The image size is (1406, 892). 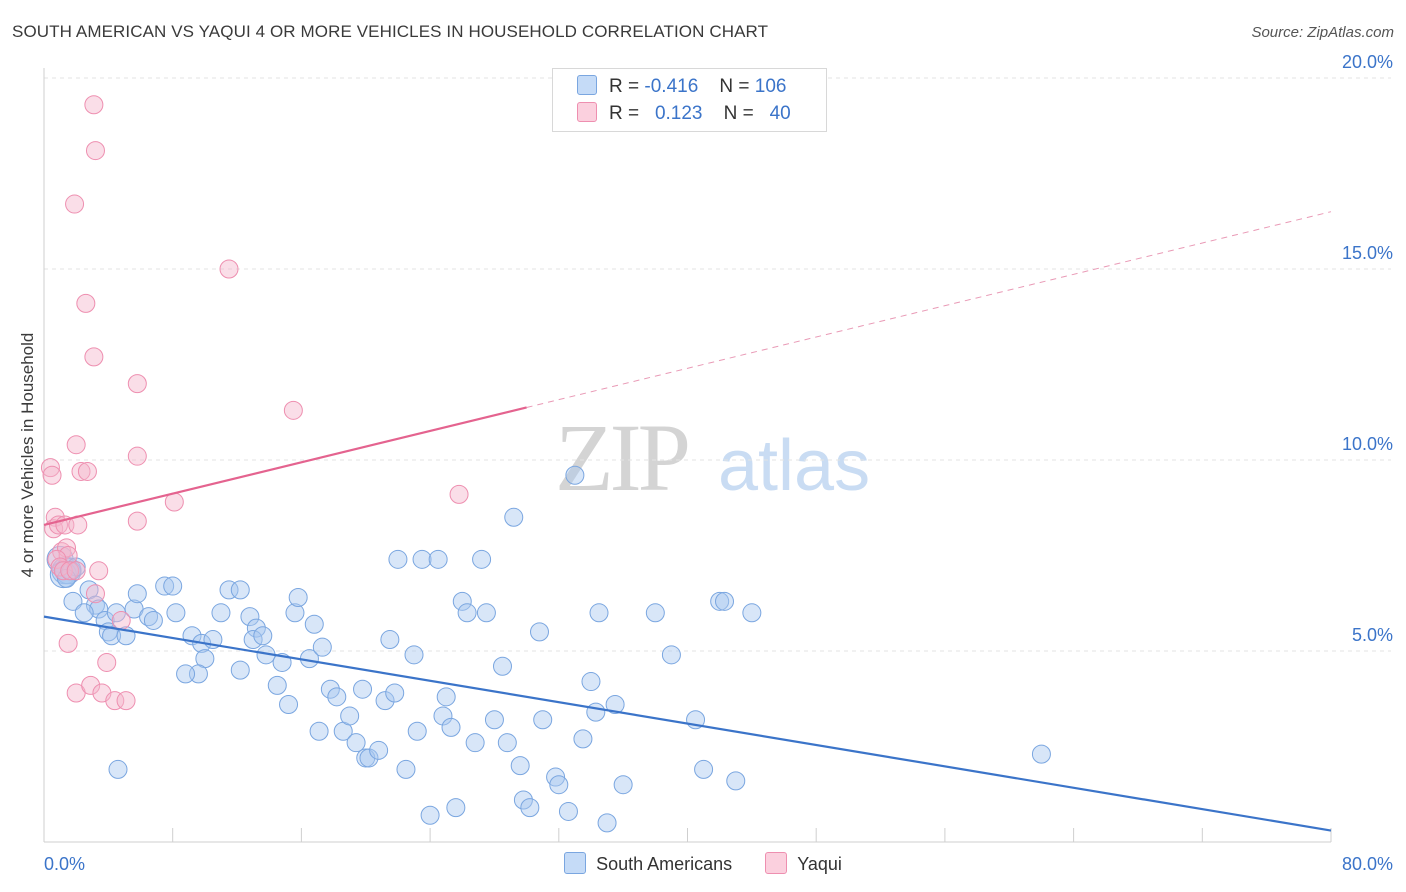 What do you see at coordinates (1367, 864) in the screenshot?
I see `x-tick-label: 80.0%` at bounding box center [1367, 864].